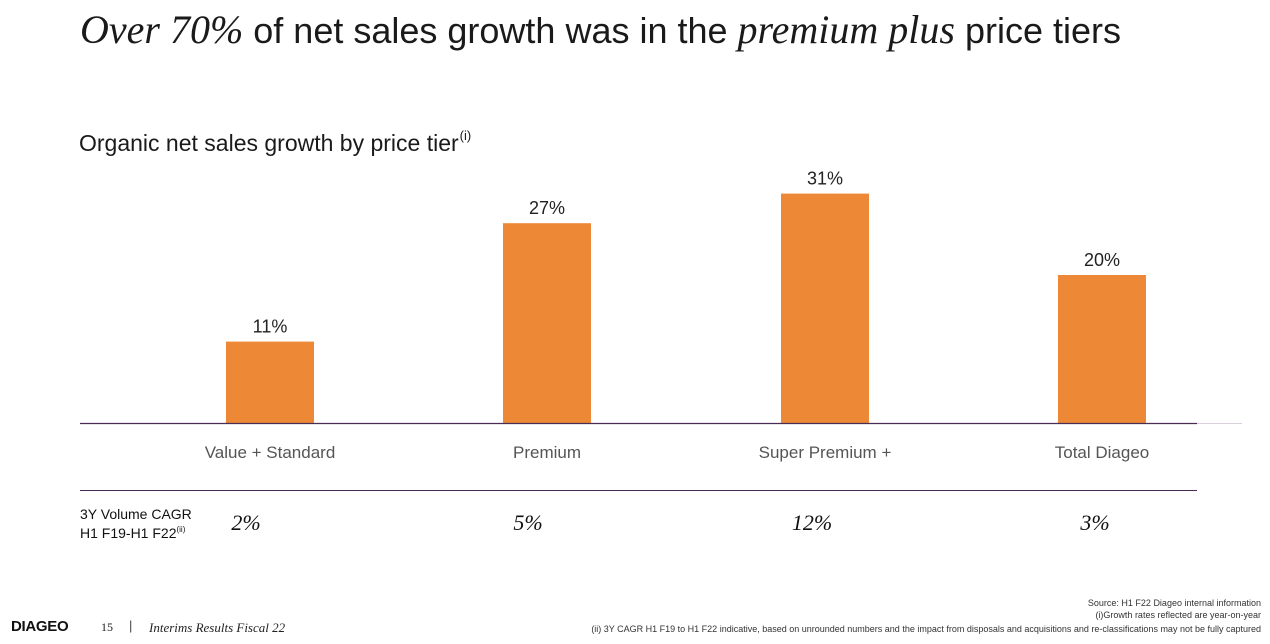 Image resolution: width=1270 pixels, height=644 pixels. Describe the element at coordinates (40, 626) in the screenshot. I see `diageo-logo: DIAGEO` at that location.